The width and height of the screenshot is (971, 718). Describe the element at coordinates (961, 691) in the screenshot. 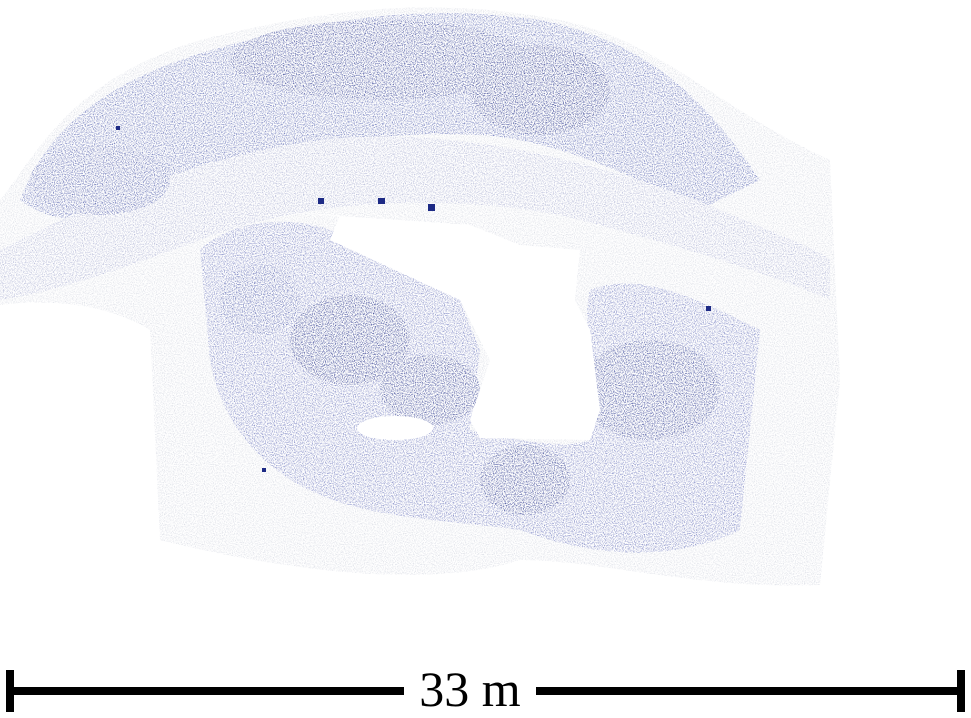

I see `scale-bar-right-tick` at that location.